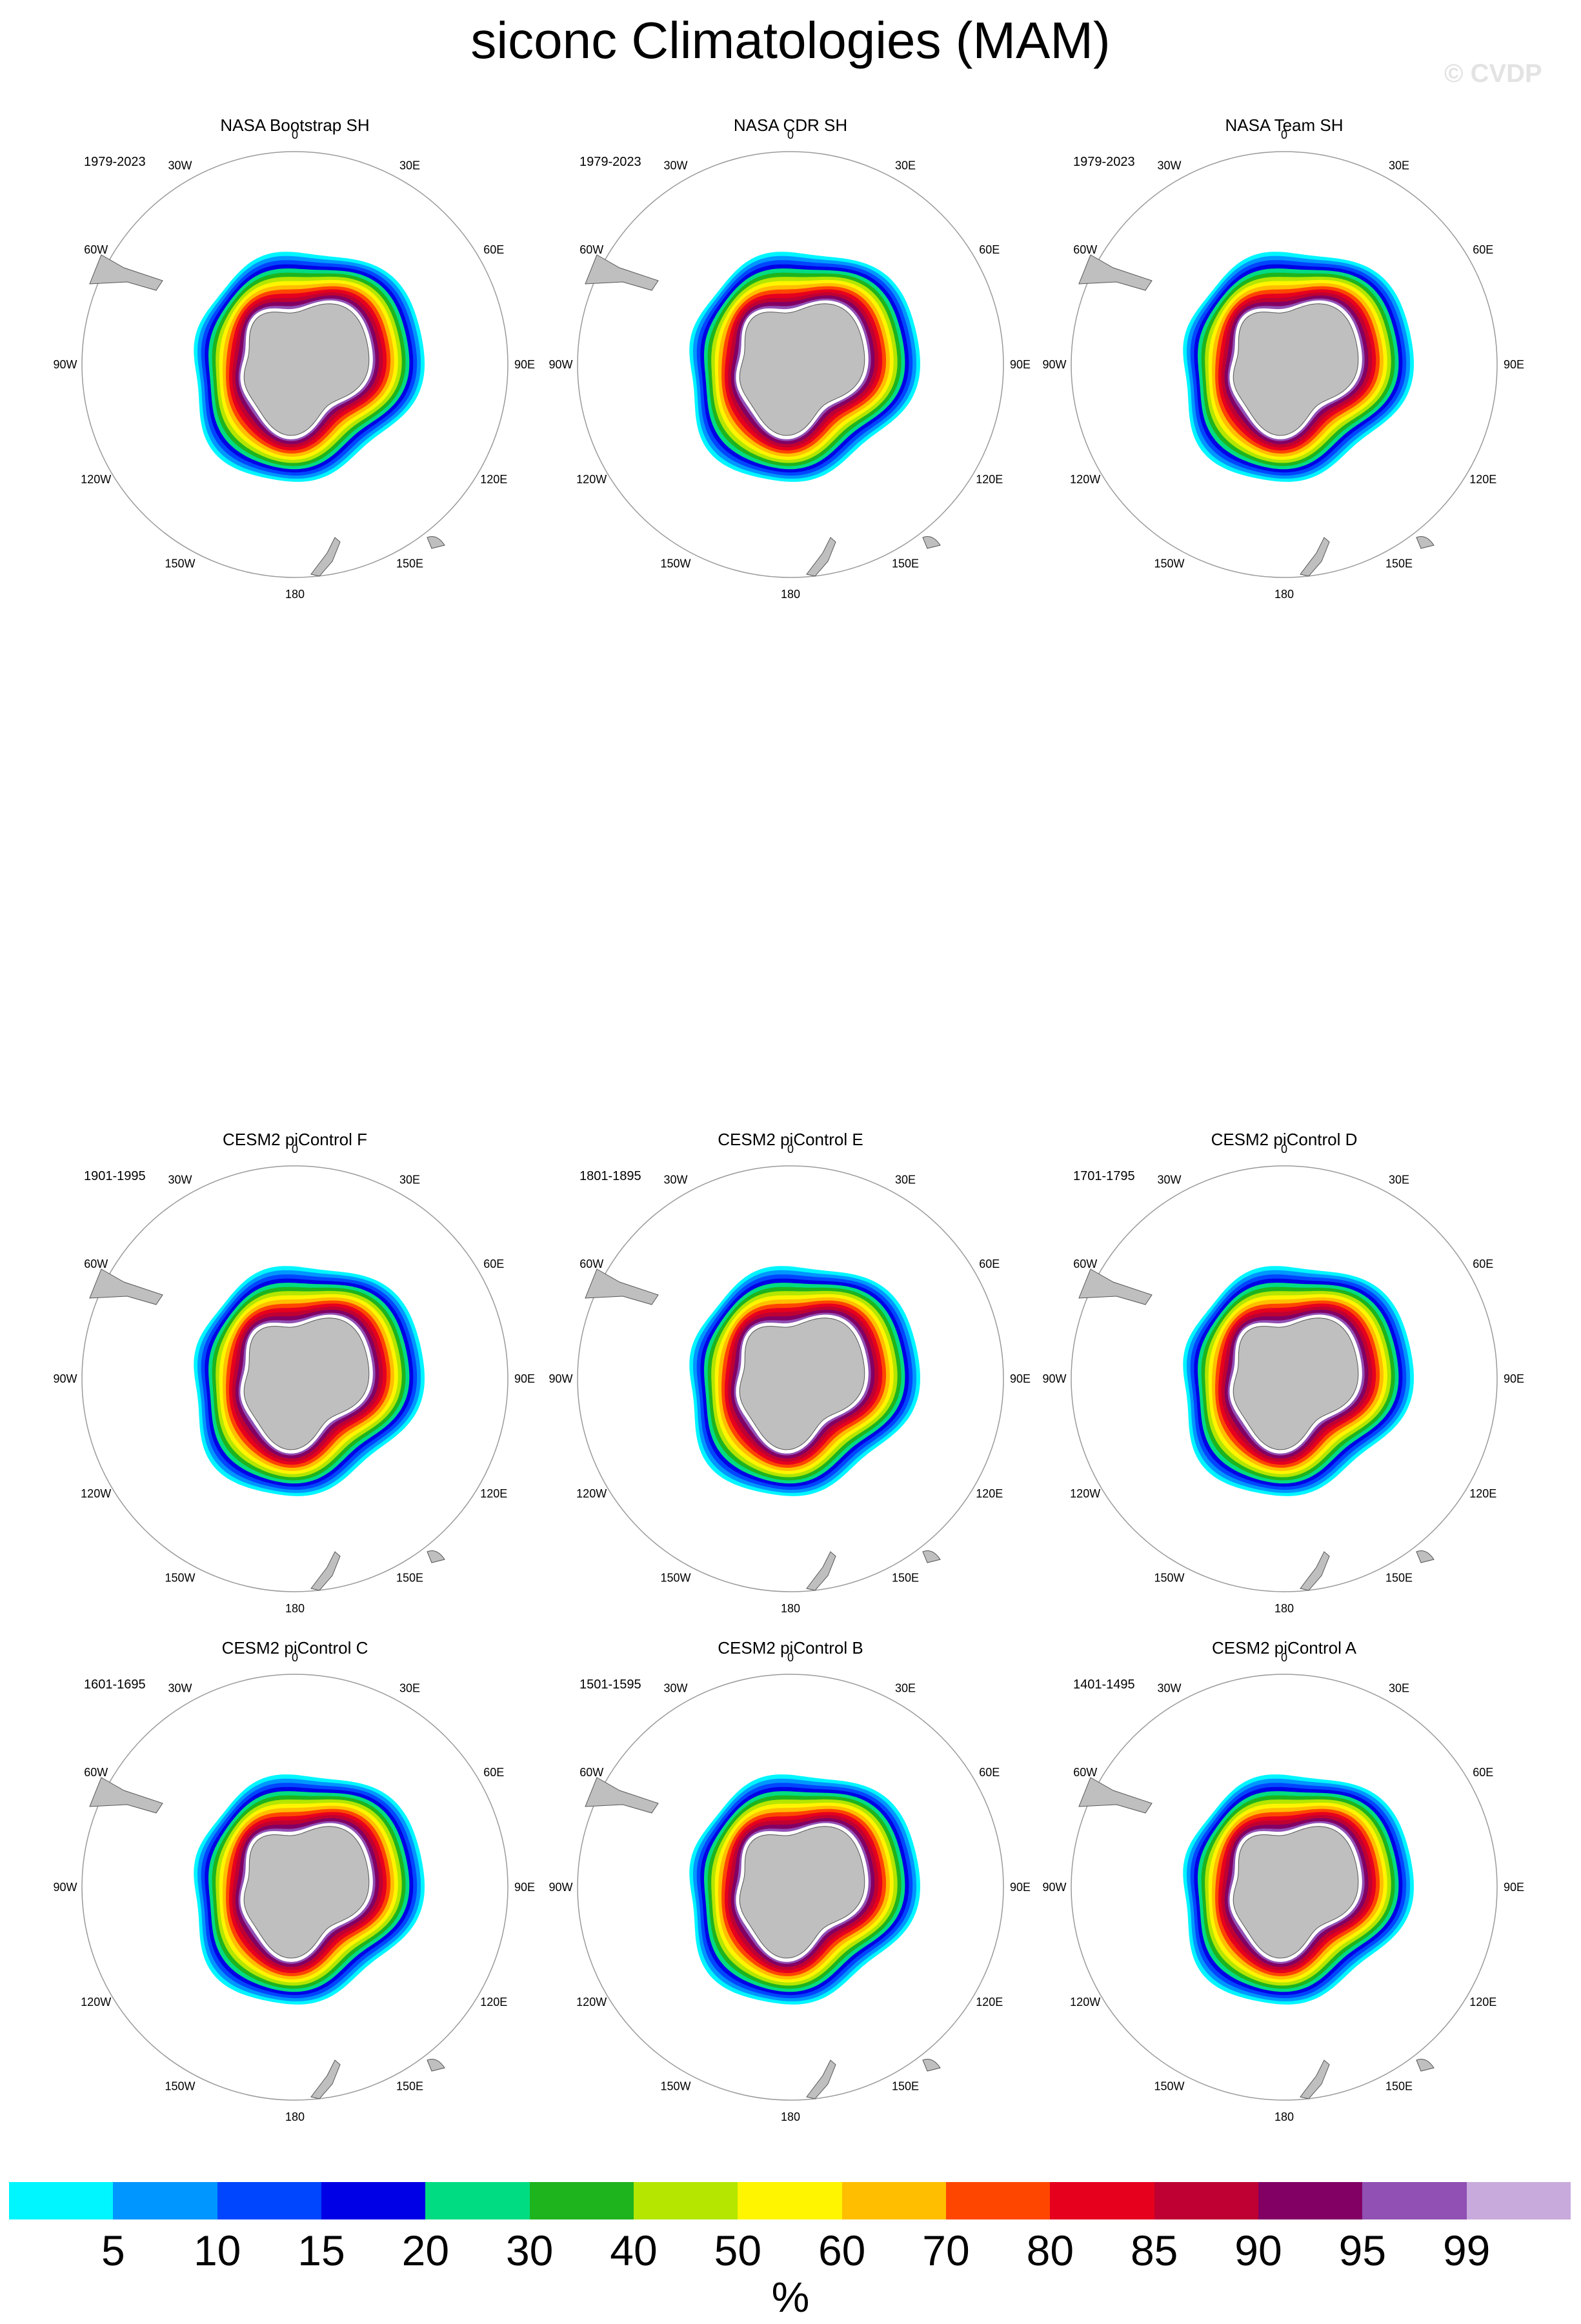  Describe the element at coordinates (294, 1648) in the screenshot. I see `panel-title: CESM2 piControl C` at that location.